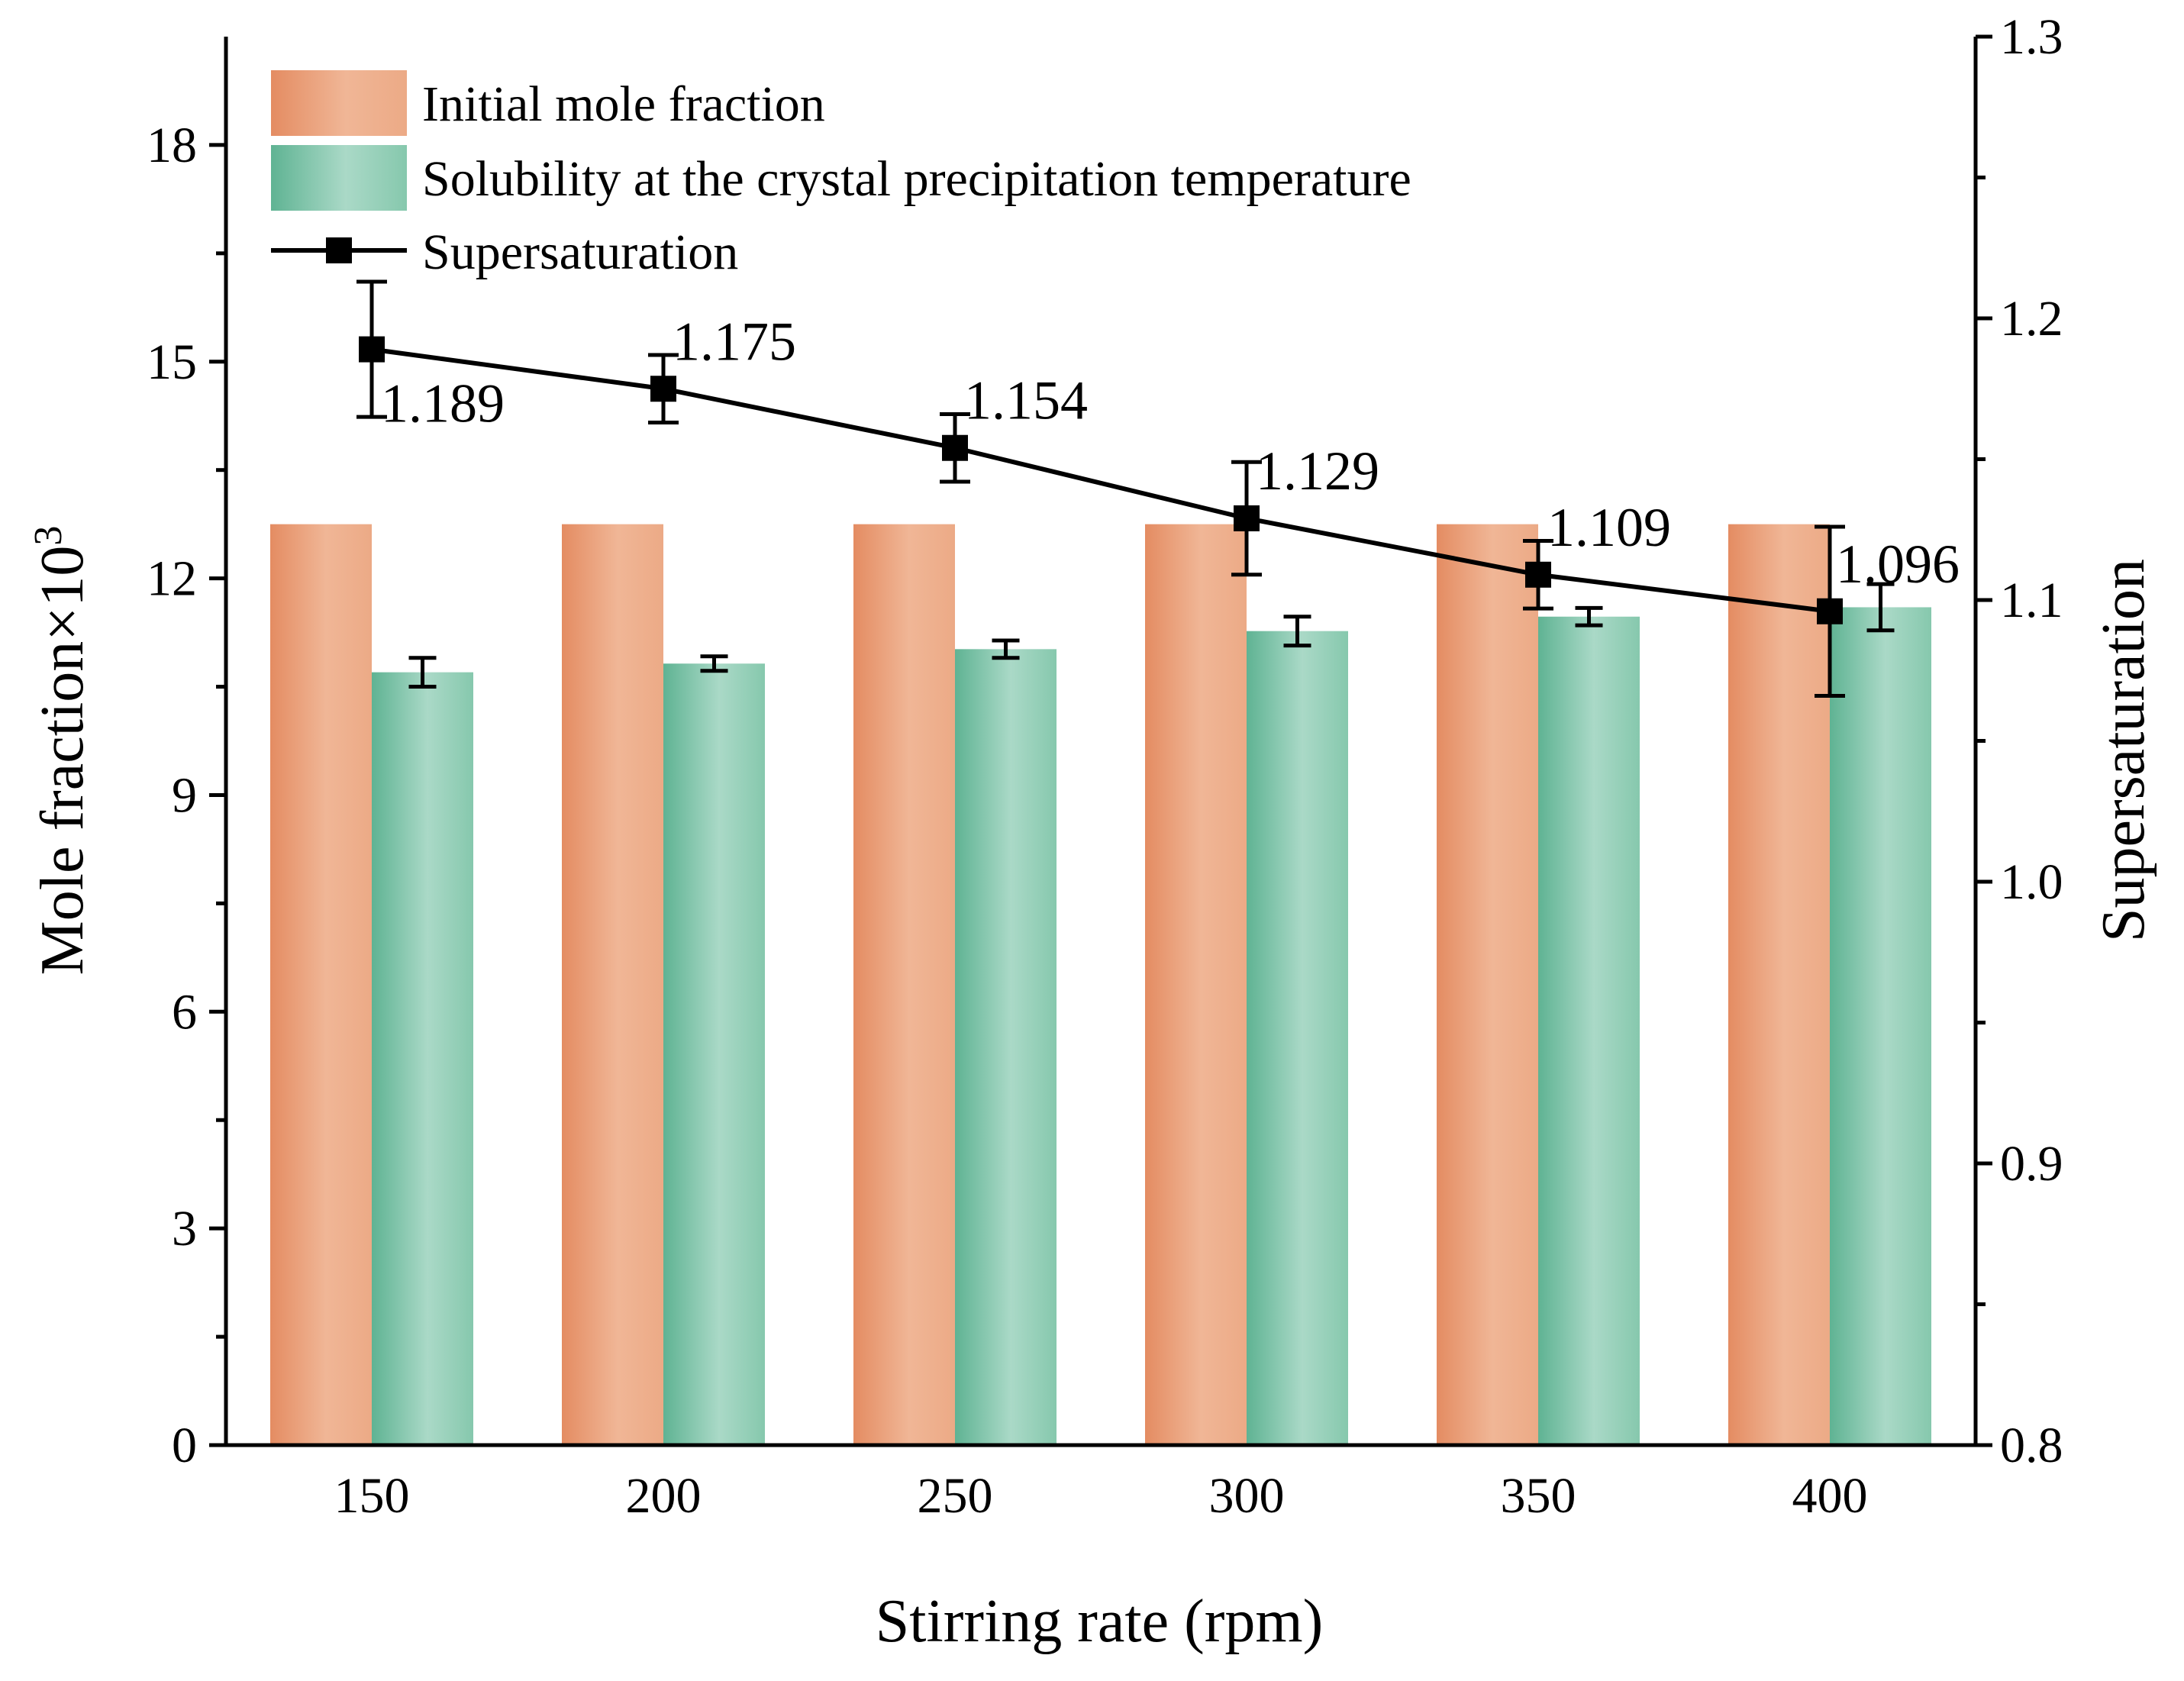 The height and width of the screenshot is (1681, 2184). What do you see at coordinates (339, 178) in the screenshot?
I see `legend-swatch-solubility` at bounding box center [339, 178].